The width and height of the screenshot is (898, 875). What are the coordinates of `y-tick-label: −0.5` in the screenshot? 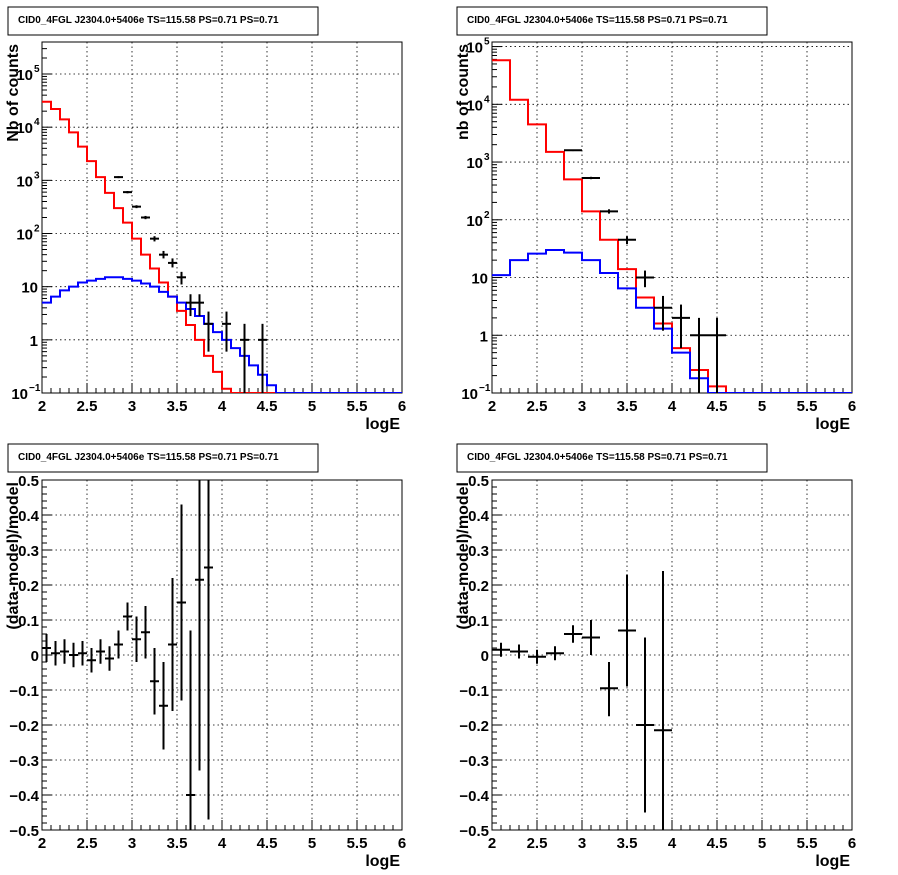 It's located at (24, 831).